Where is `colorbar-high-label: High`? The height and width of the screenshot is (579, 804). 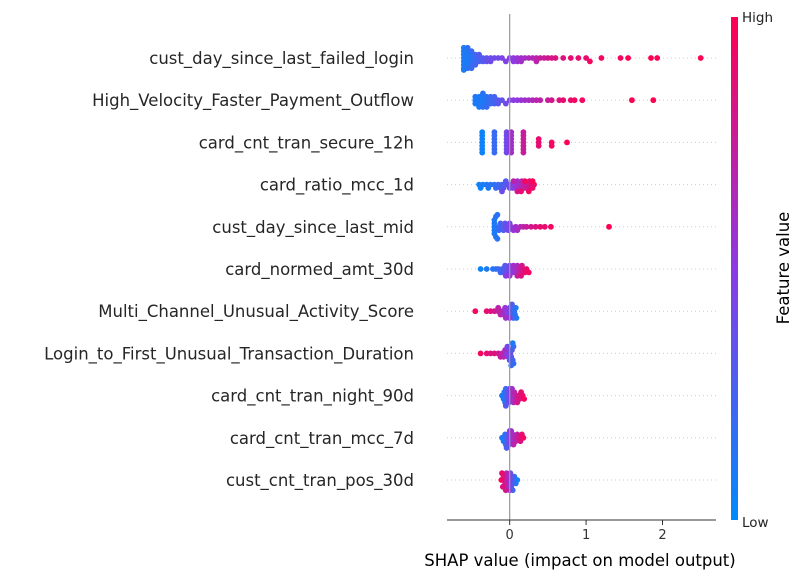
colorbar-high-label: High is located at coordinates (757, 18).